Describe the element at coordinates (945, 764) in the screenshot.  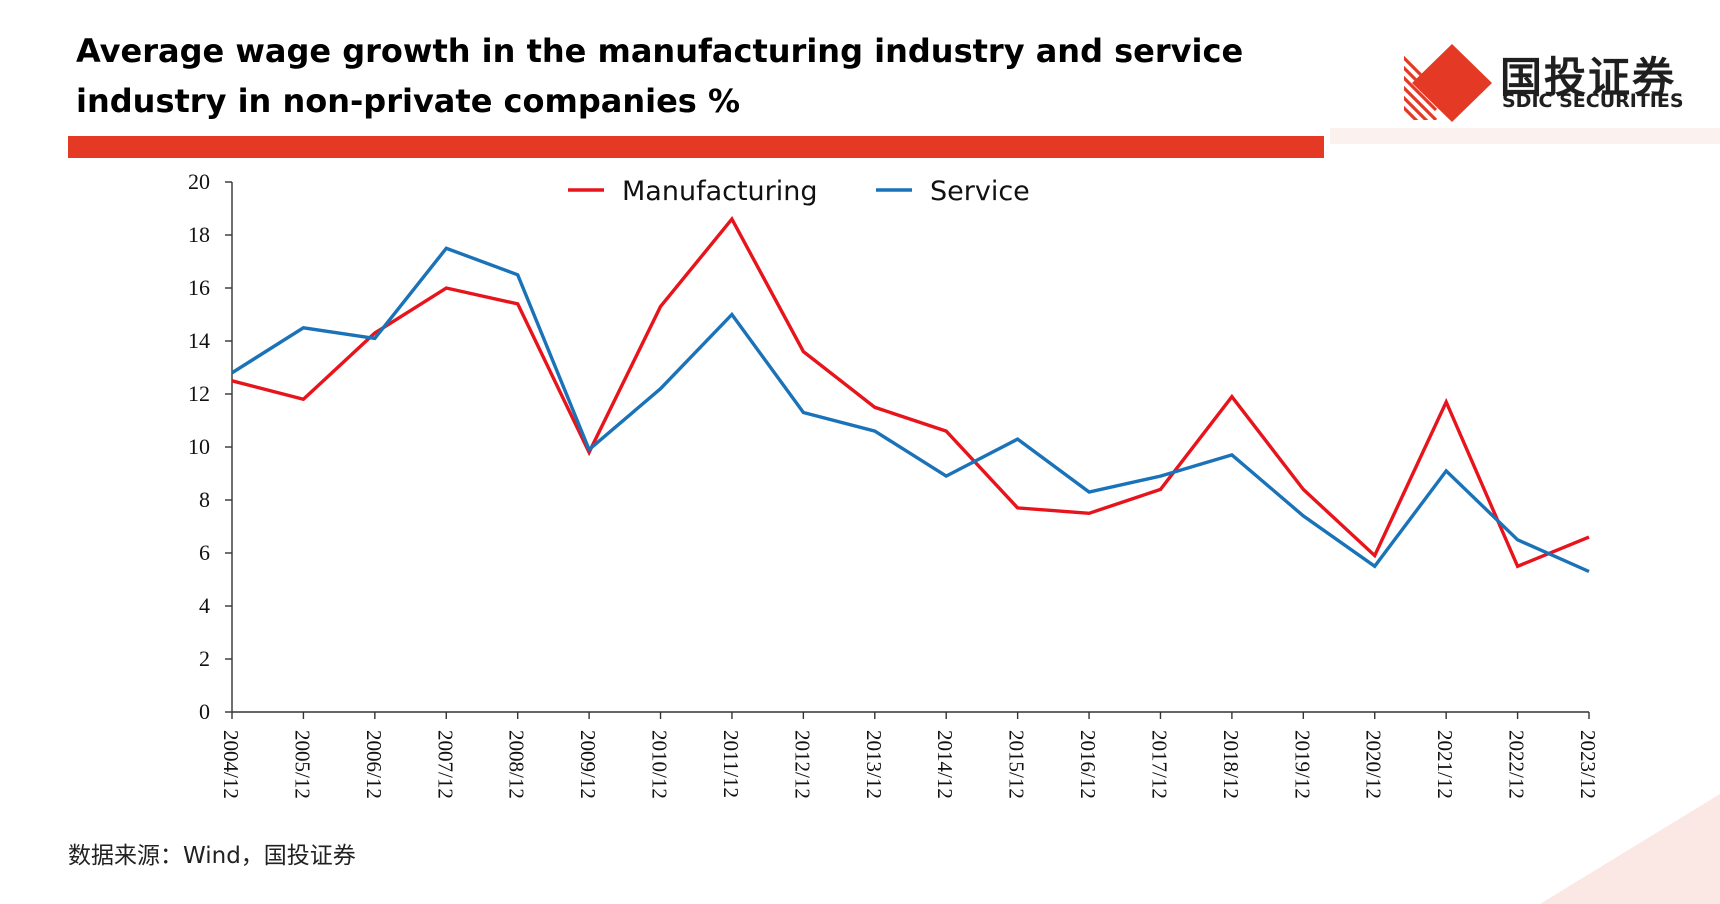
I see `x-tick-label: 2014/12` at that location.